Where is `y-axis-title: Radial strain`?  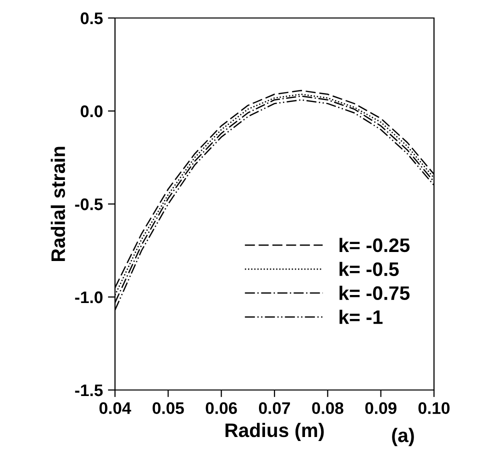 y-axis-title: Radial strain is located at coordinates (58, 204).